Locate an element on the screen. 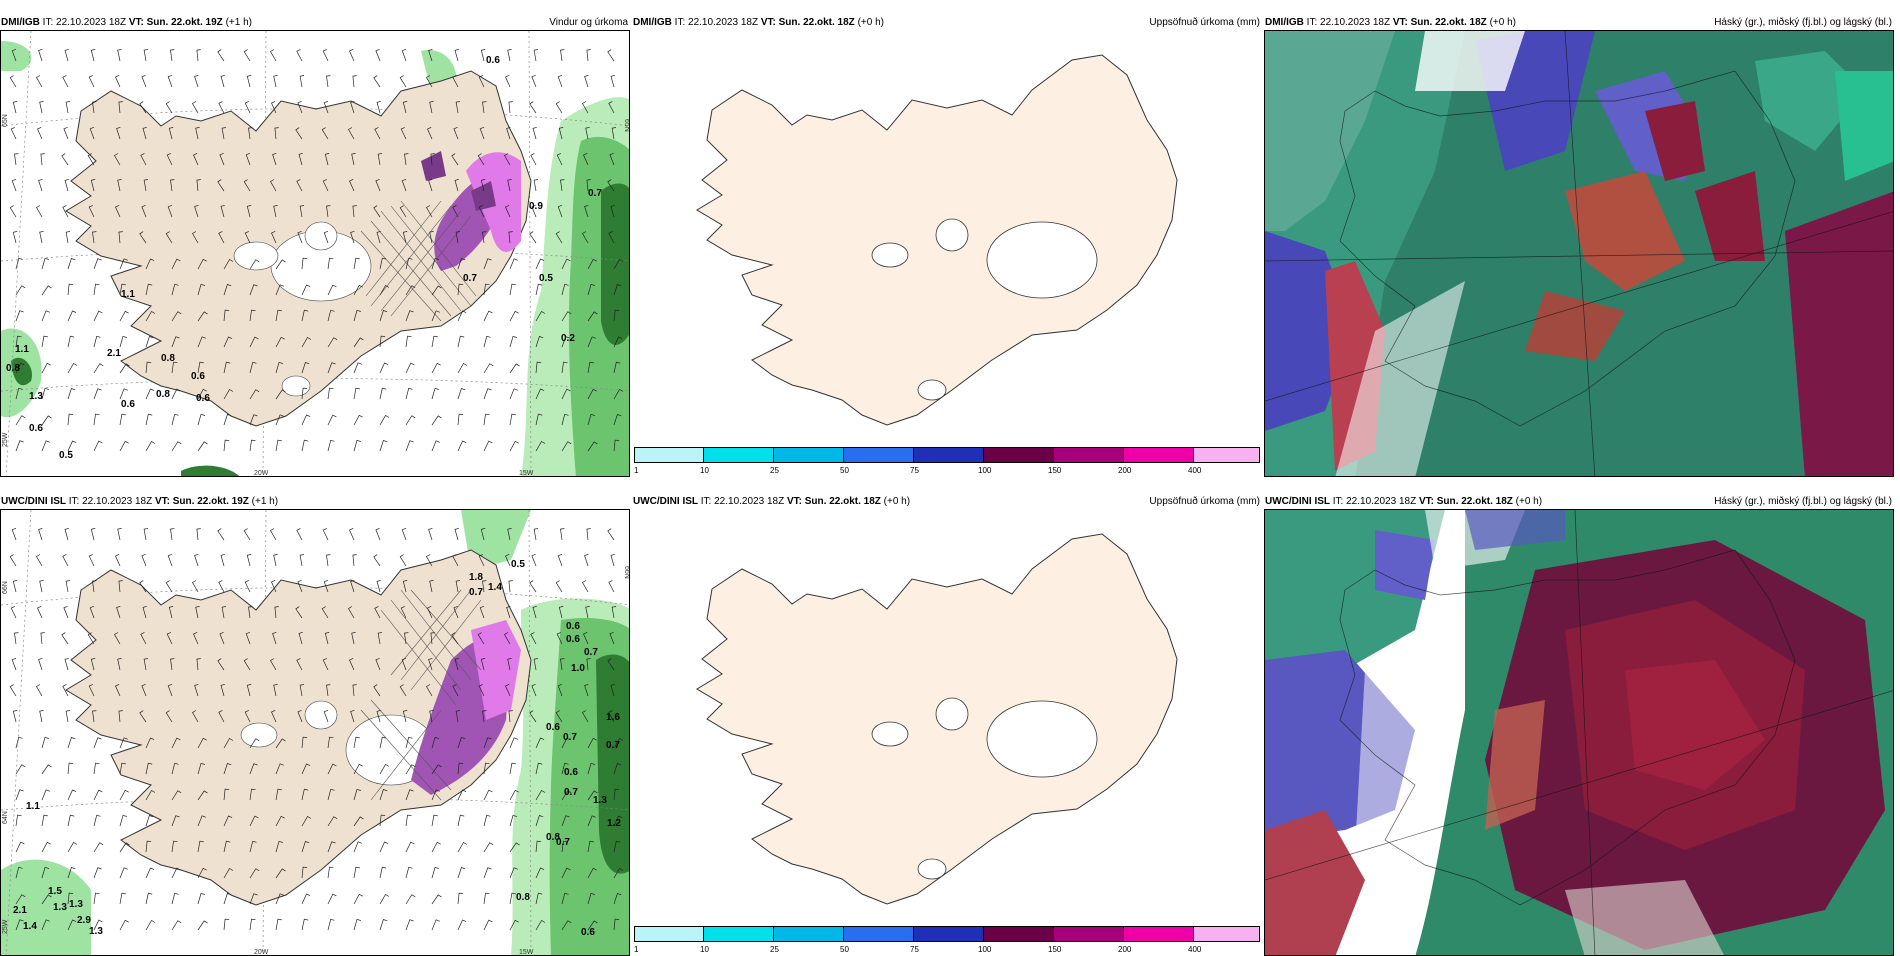  precip-value: 0.8 is located at coordinates (523, 897).